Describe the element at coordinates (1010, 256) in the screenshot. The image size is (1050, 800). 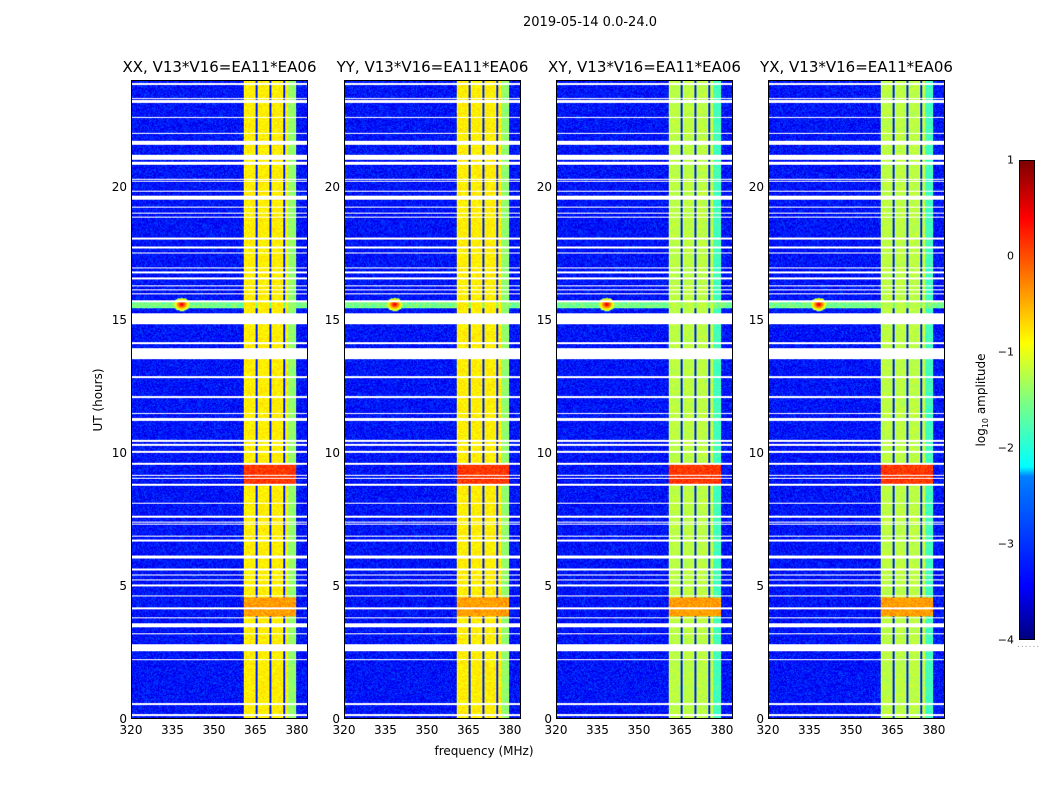
I see `colorbar-tick-label: 0` at that location.